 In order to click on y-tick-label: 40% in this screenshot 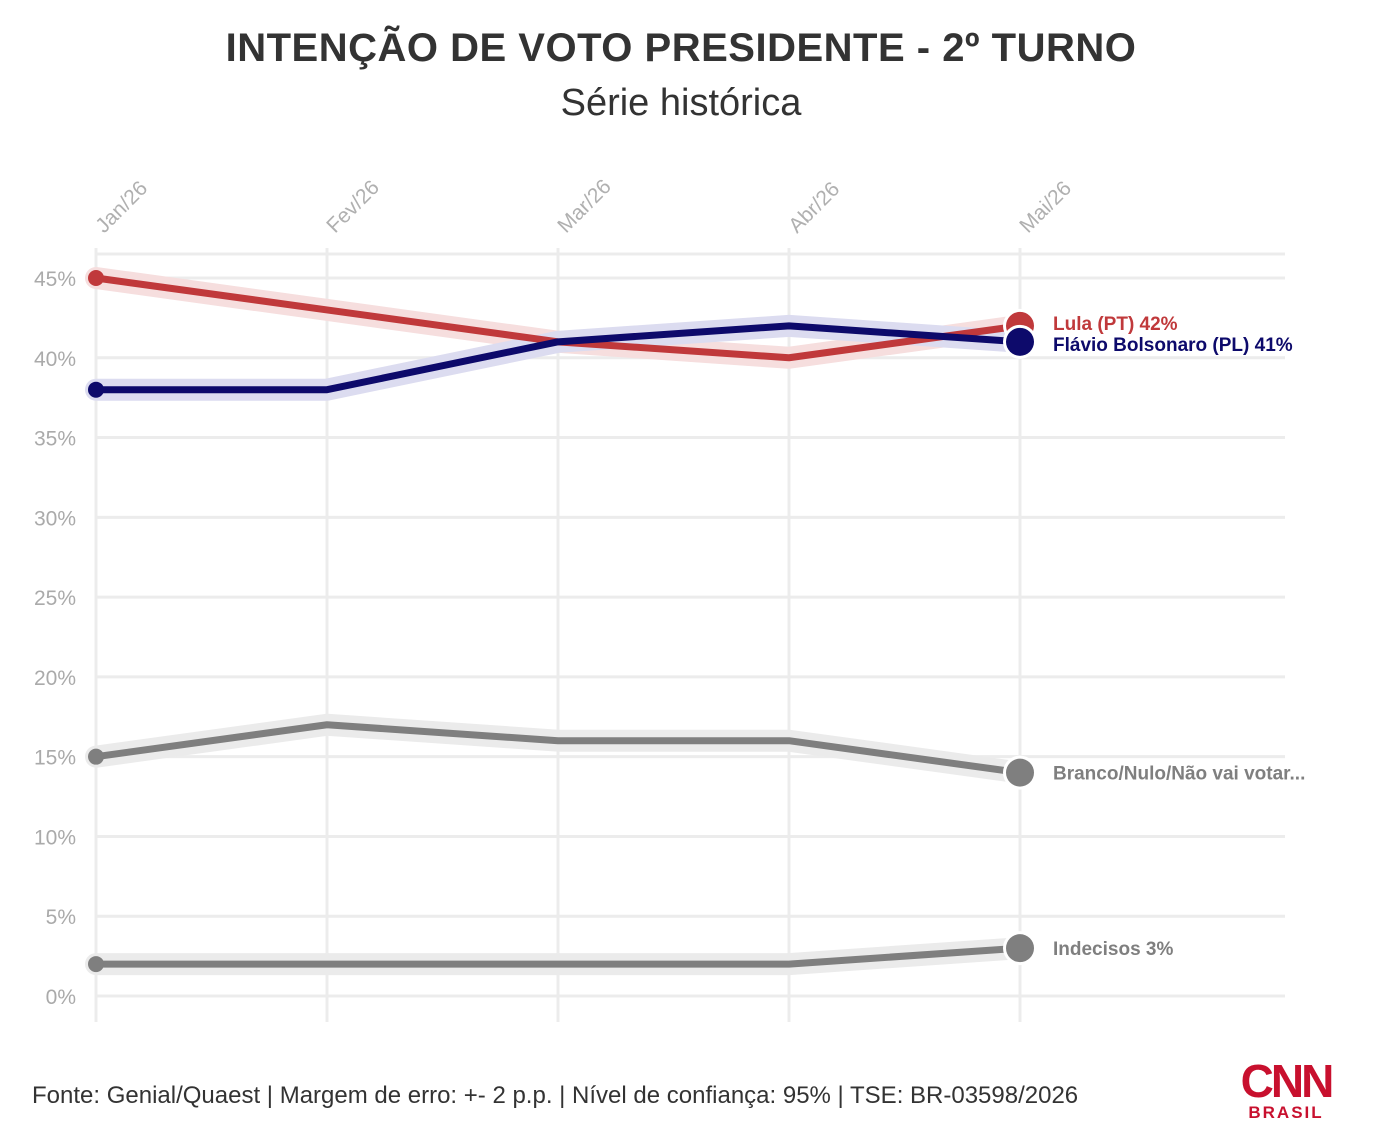, I will do `click(55, 359)`.